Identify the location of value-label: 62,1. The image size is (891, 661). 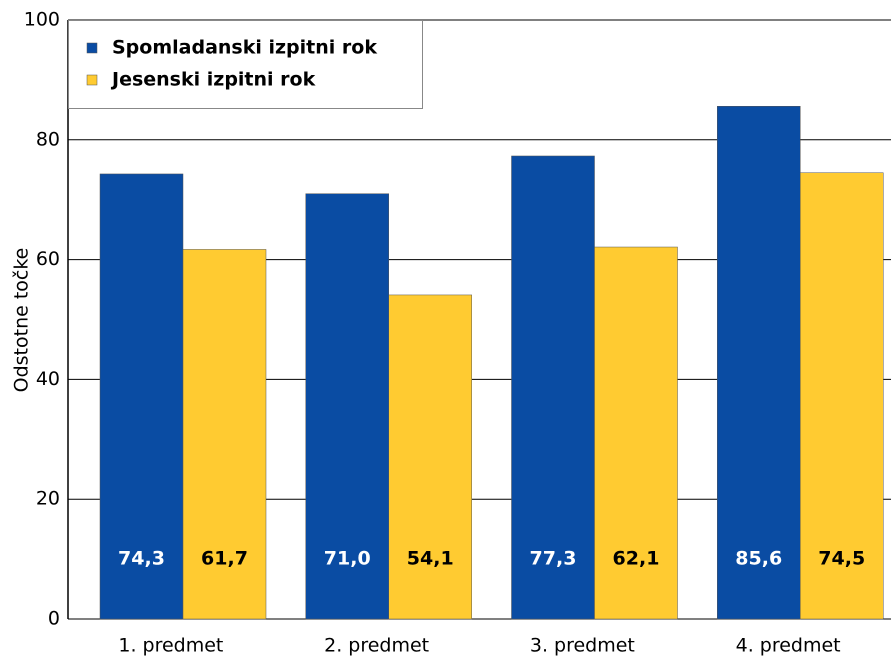
(636, 559).